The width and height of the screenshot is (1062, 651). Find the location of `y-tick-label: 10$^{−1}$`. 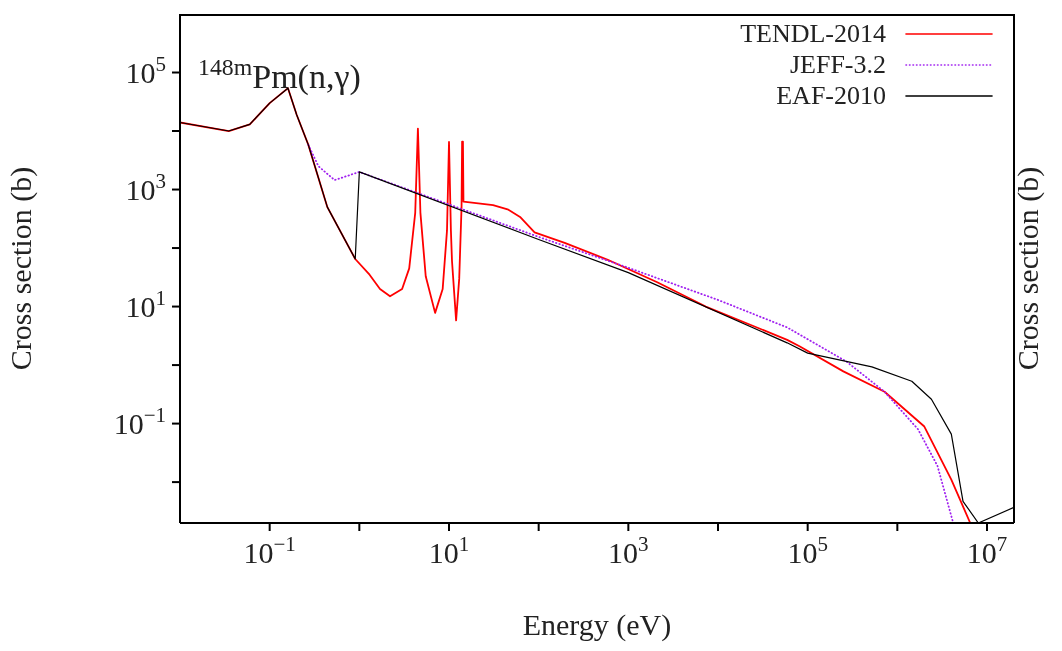

y-tick-label: 10$^{−1}$ is located at coordinates (139, 421).